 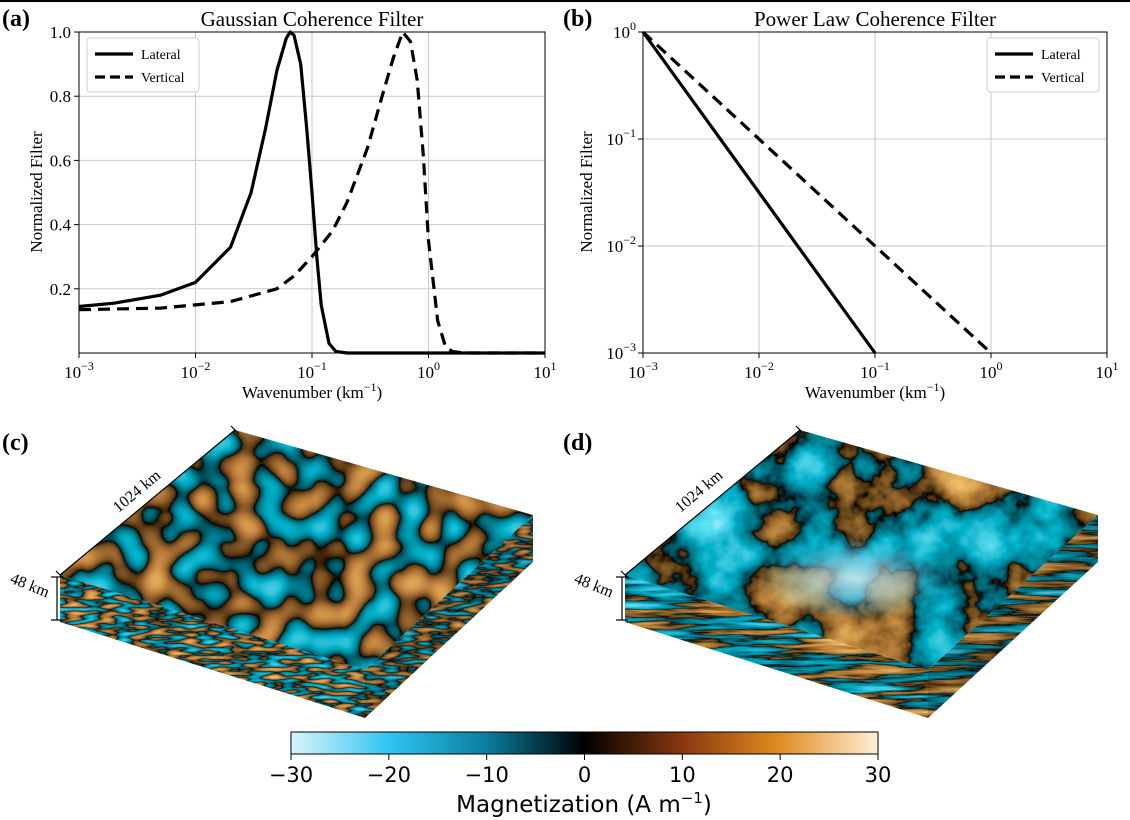 What do you see at coordinates (147, 502) in the screenshot?
I see `panel-c-length-dimension-line` at bounding box center [147, 502].